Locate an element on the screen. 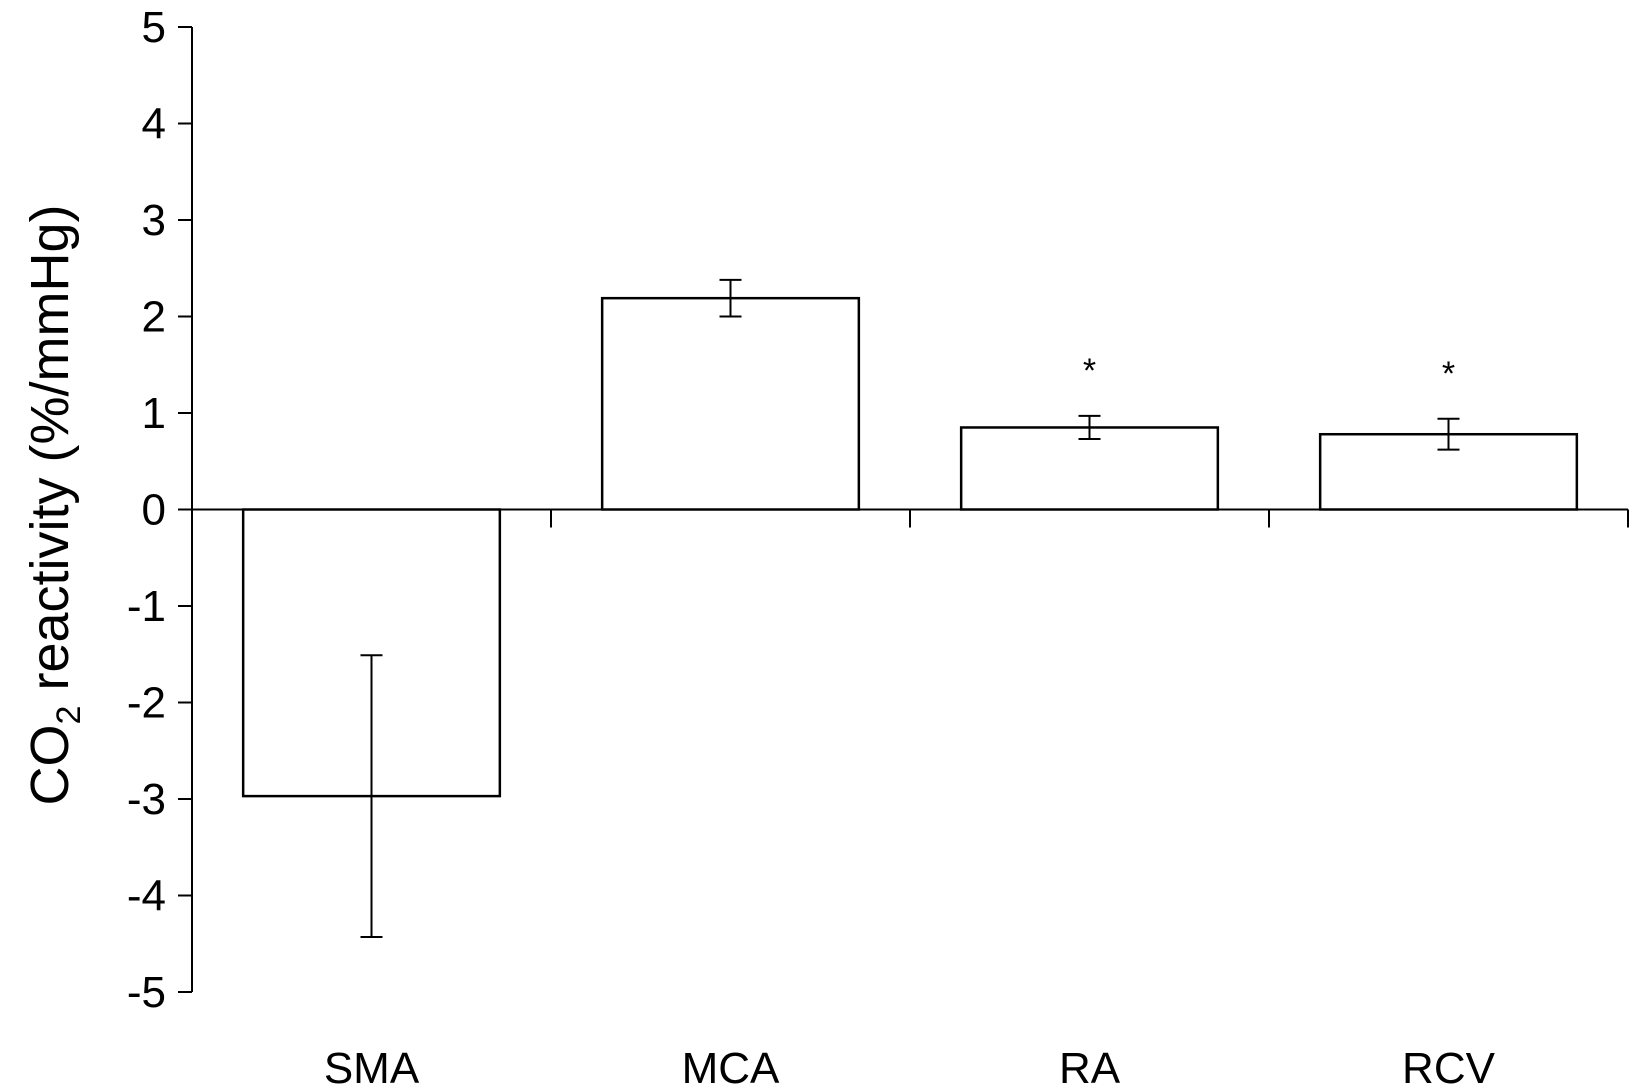  y-tick-label: 3 is located at coordinates (154, 220).